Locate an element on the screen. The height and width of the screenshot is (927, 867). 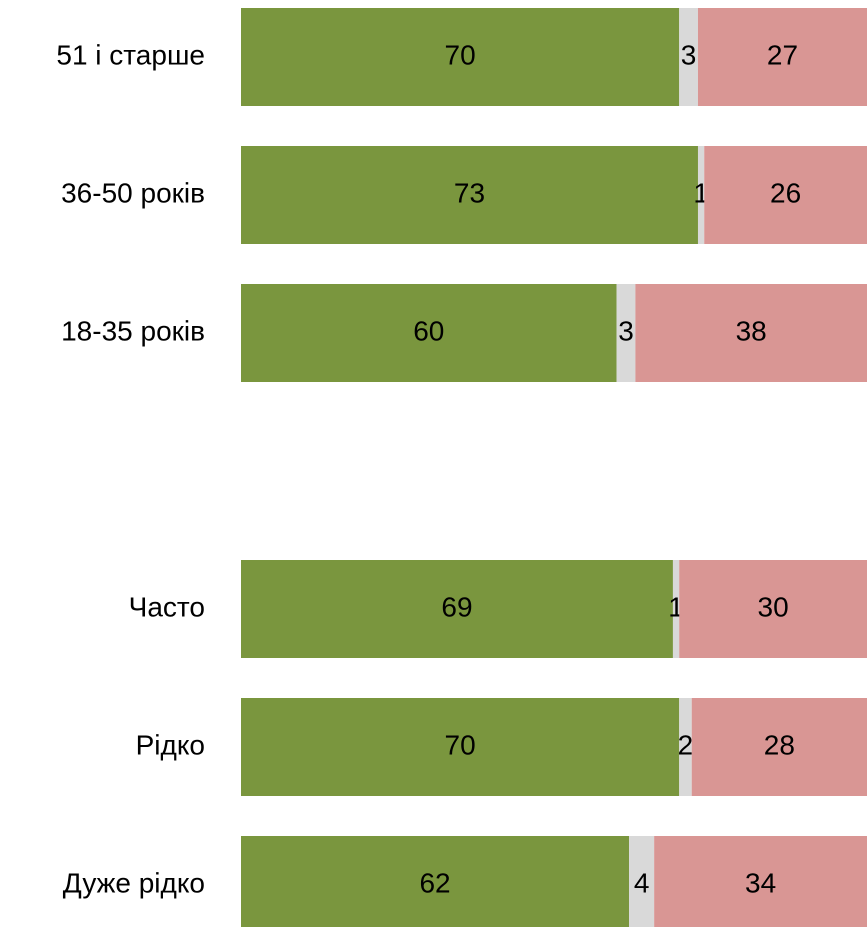
data-label: 26 is located at coordinates (785, 192).